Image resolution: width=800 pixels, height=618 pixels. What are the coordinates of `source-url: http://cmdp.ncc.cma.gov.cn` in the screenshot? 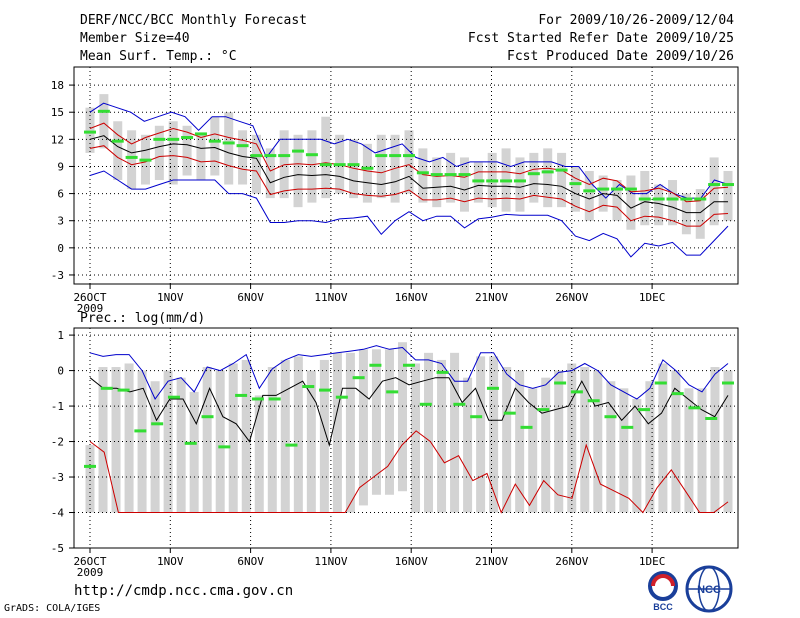 It's located at (184, 591).